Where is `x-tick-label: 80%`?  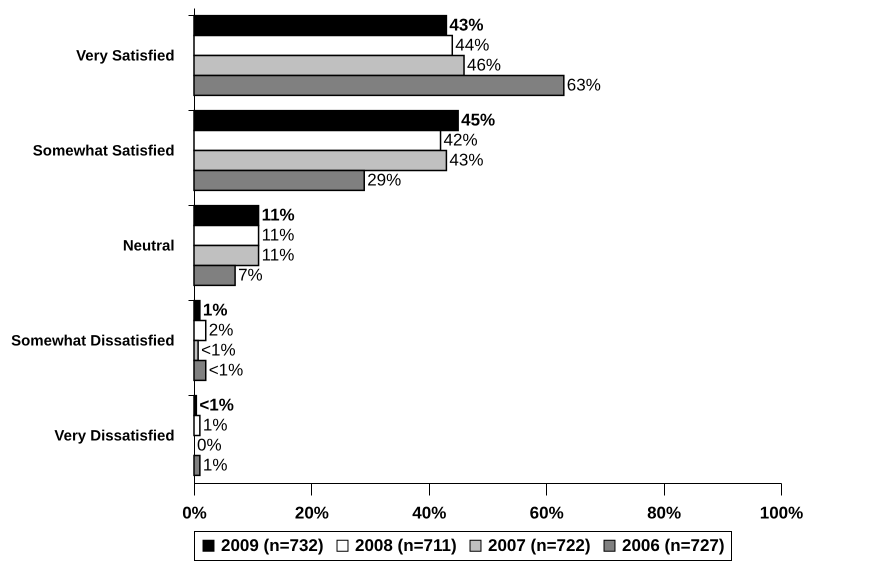
x-tick-label: 80% is located at coordinates (664, 513).